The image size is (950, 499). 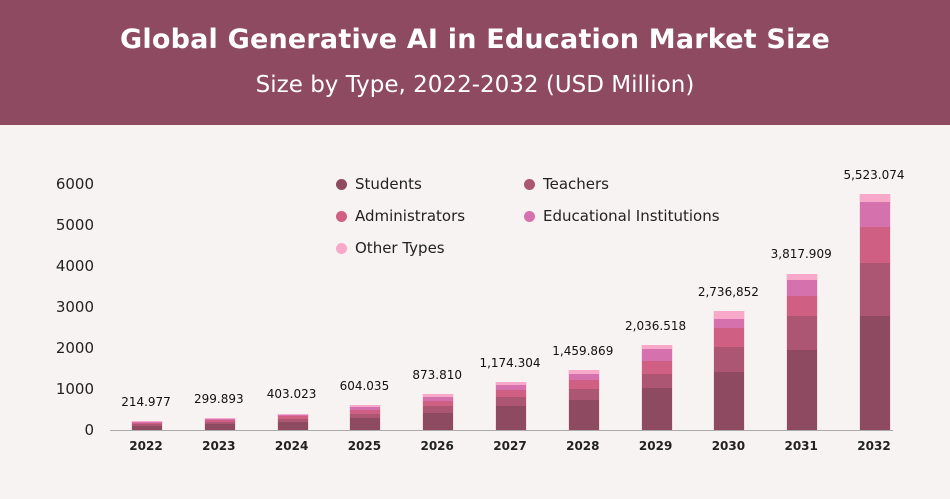 I want to click on x-tick: 2031, so click(x=801, y=446).